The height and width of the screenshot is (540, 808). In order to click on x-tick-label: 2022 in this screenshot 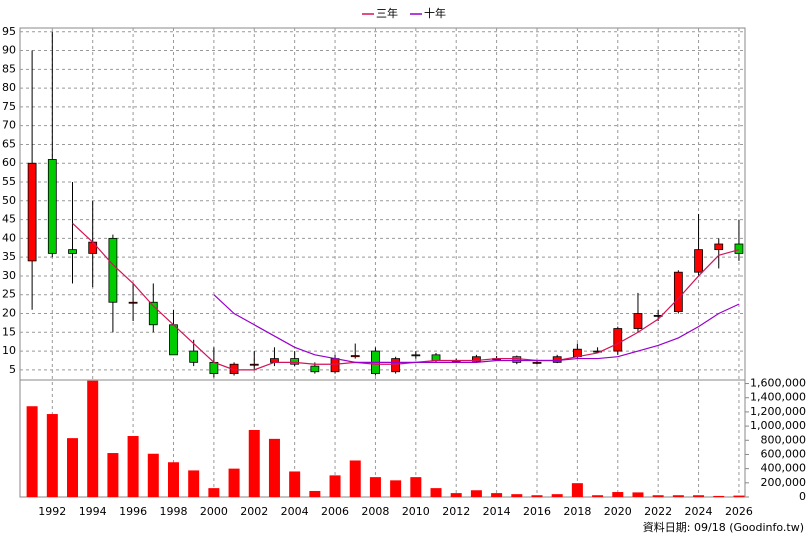, I will do `click(658, 511)`.